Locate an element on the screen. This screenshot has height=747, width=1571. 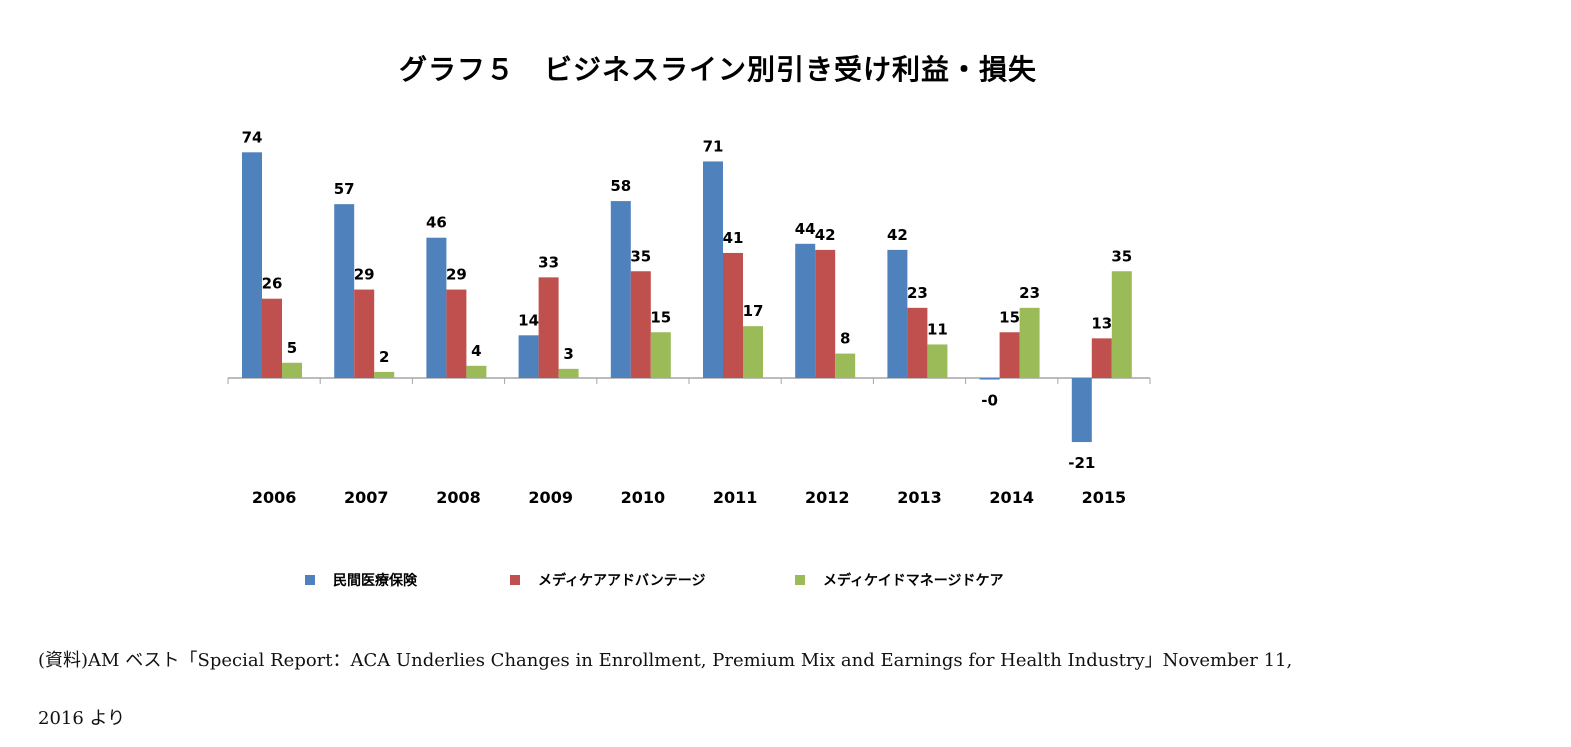
data-label: 71 is located at coordinates (713, 146).